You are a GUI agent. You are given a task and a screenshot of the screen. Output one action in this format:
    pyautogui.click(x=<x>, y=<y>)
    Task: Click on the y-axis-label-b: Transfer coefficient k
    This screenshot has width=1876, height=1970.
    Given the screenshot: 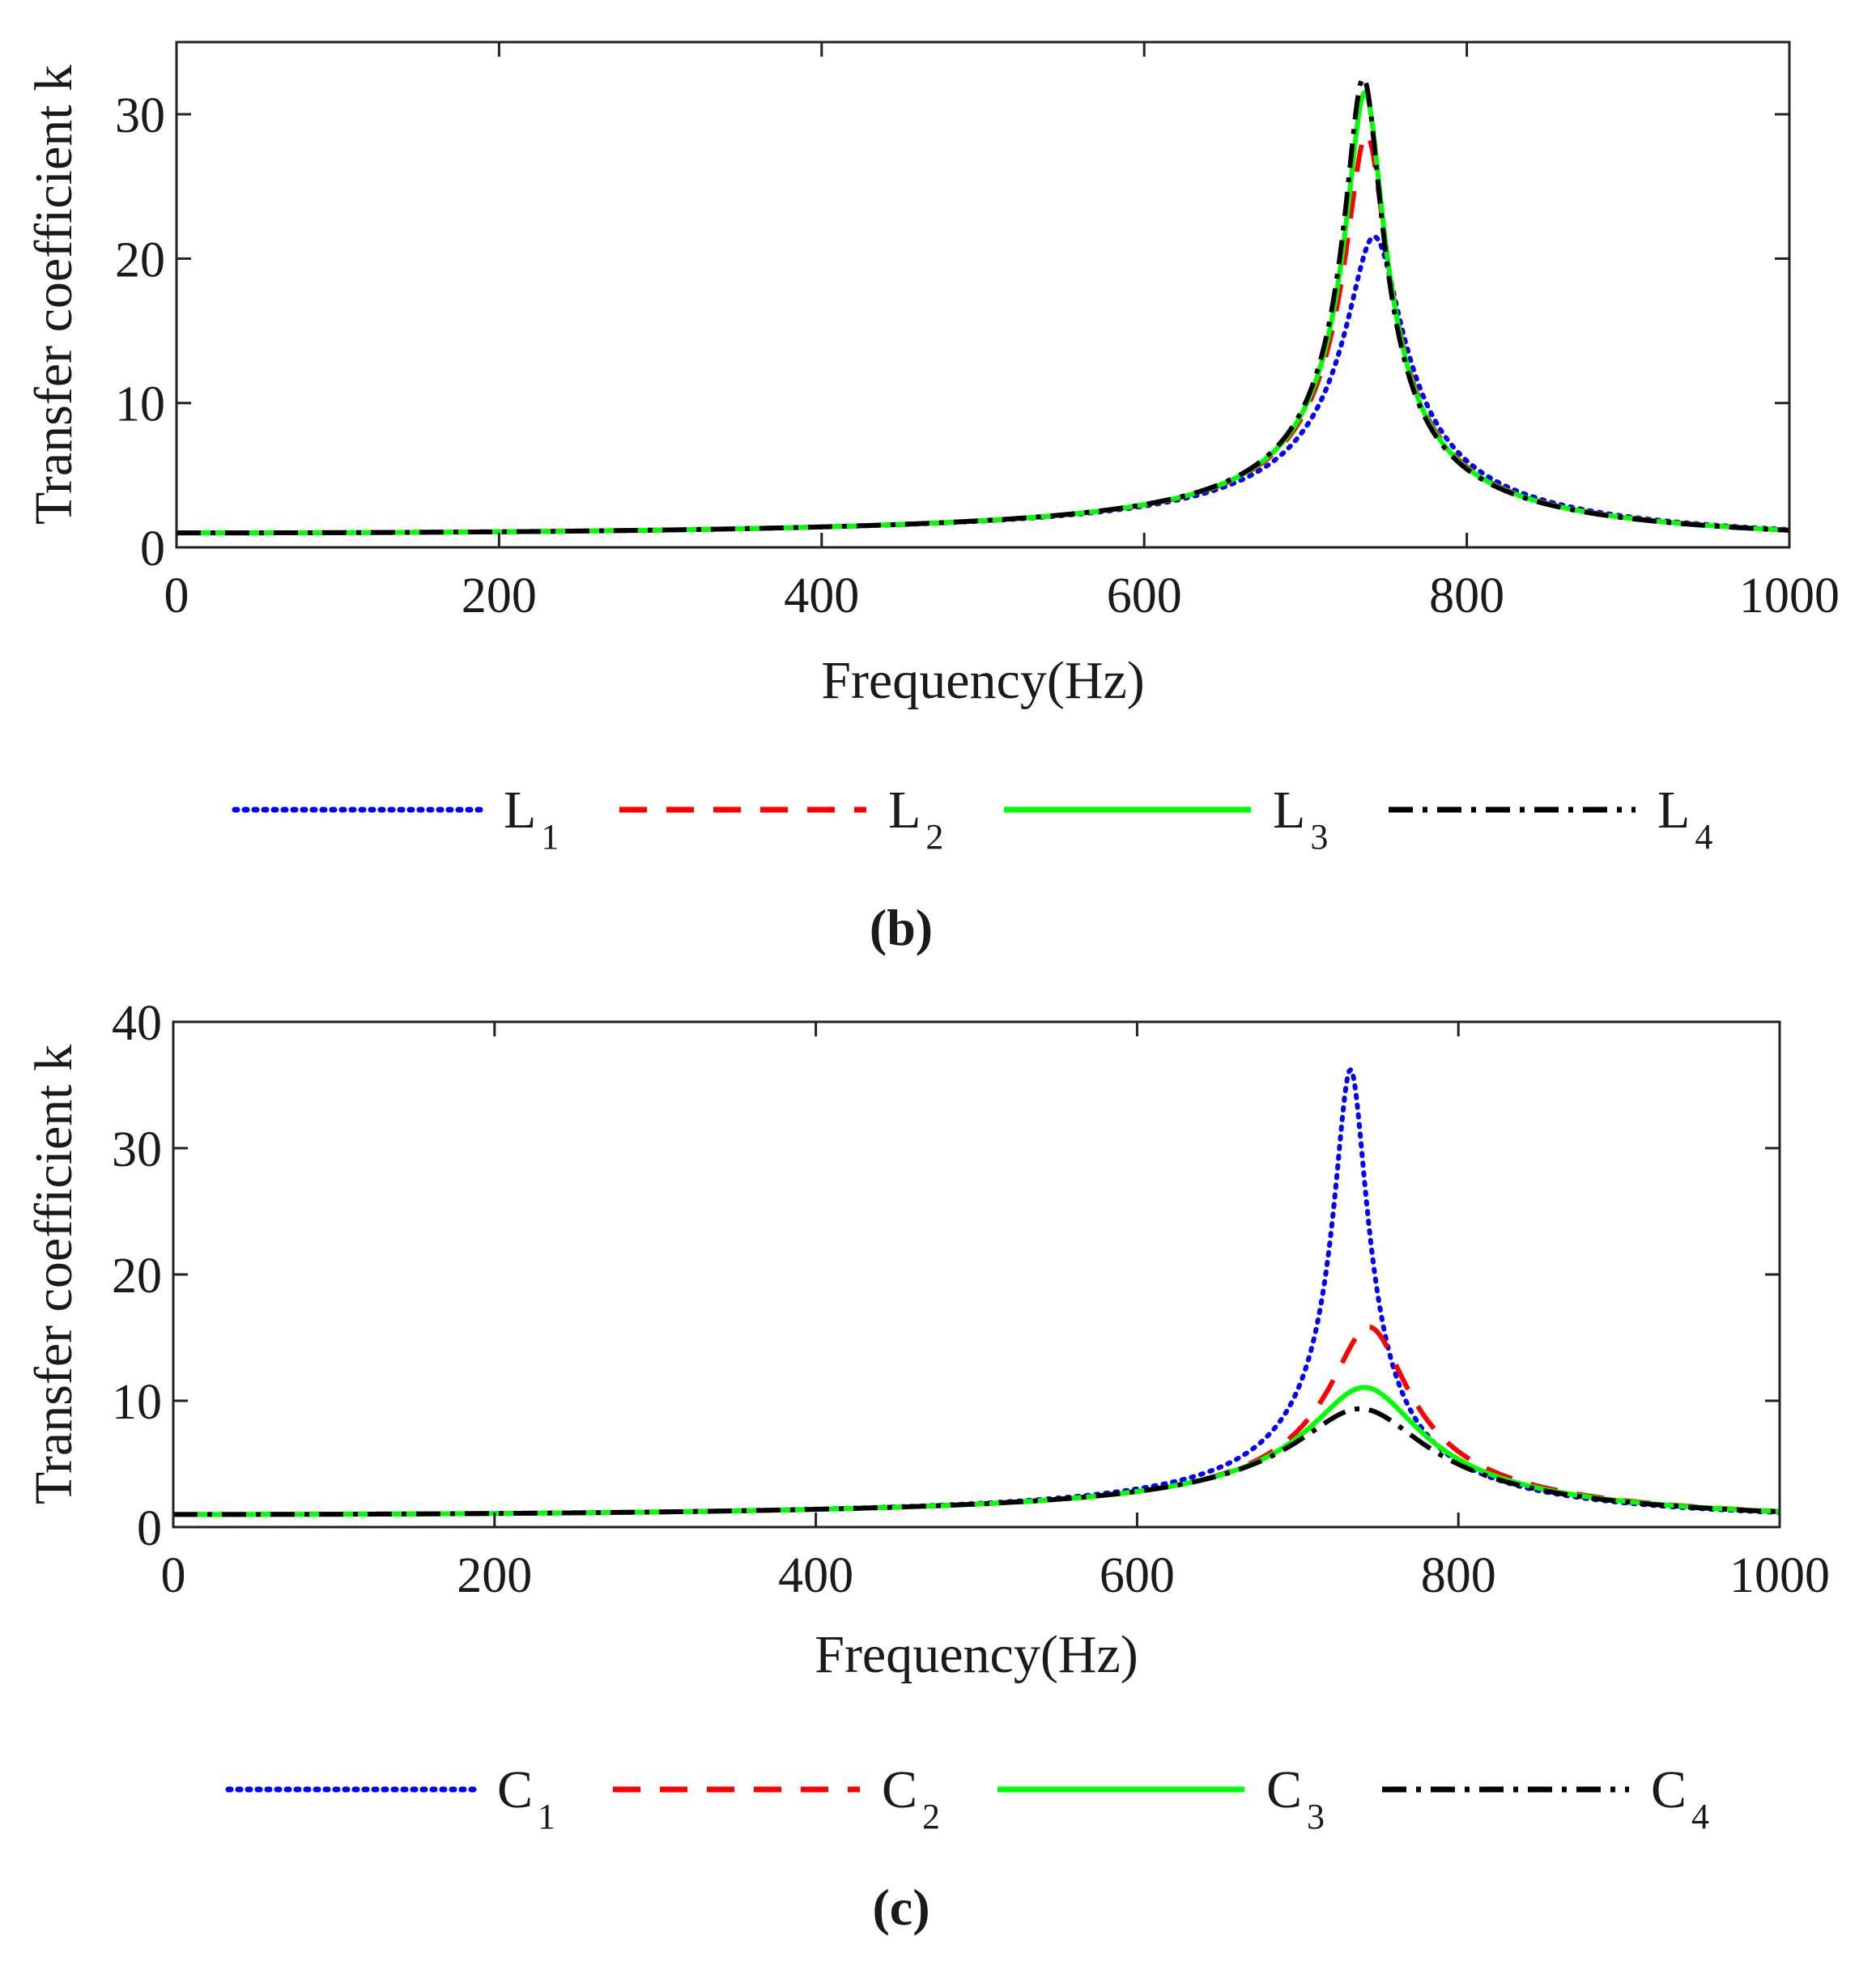 What is the action you would take?
    pyautogui.click(x=53, y=295)
    